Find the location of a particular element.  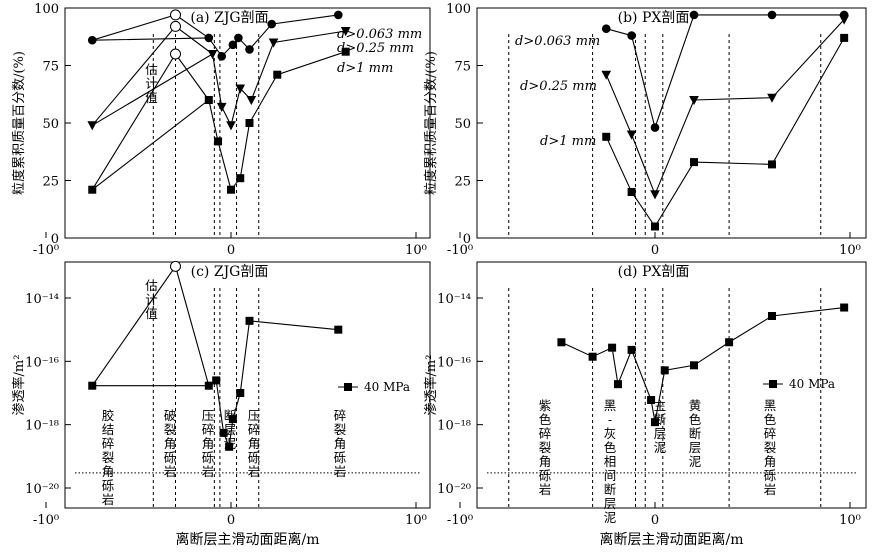

panel-b-ylabel: 粒度累积质量百分数/(%) is located at coordinates (431, 123).